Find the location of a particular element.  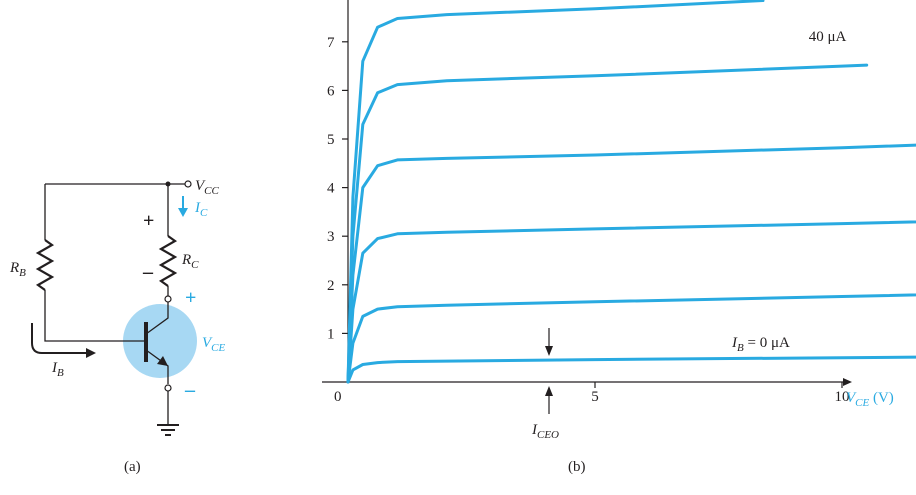

y-tick-label: 8 is located at coordinates (331, 1).